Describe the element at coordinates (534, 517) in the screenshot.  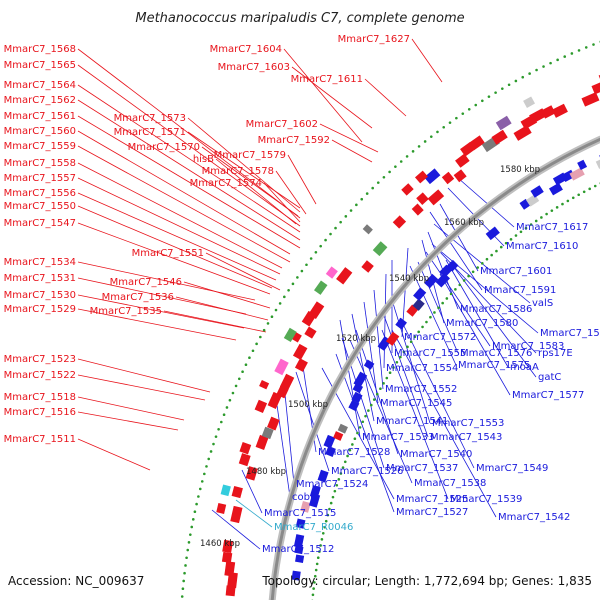
I see `gene-label: MmarC7_1542` at that location.